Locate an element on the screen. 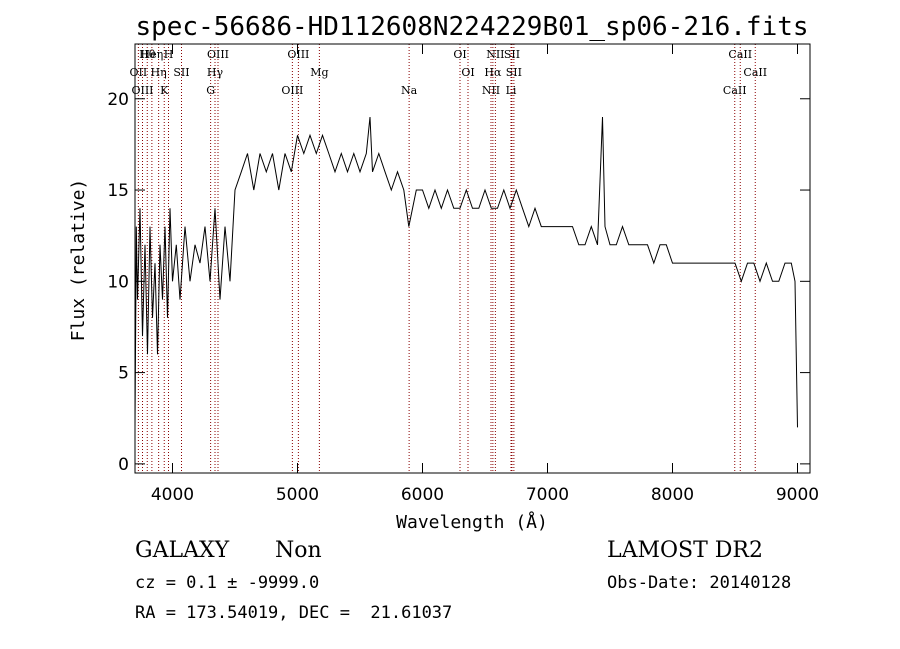 The width and height of the screenshot is (900, 649). y-axis-label: Flux (relative) is located at coordinates (78, 260).